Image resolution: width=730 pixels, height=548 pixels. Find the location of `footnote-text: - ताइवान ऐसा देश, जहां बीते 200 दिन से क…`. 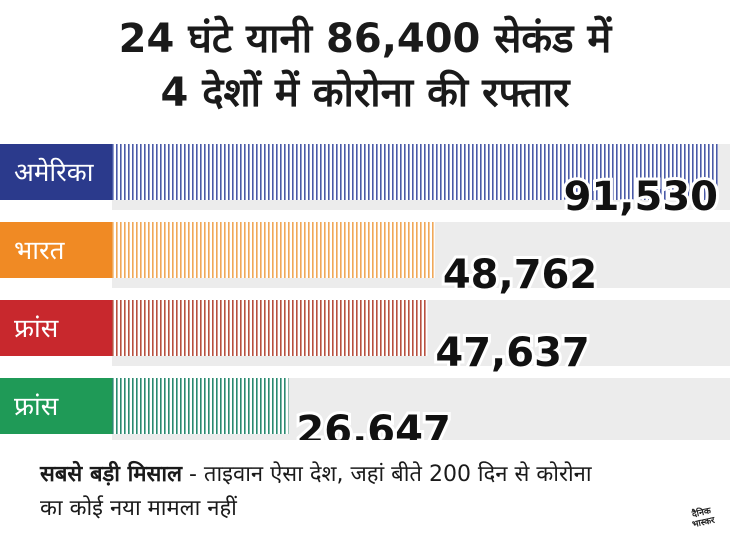

footnote-text: - ताइवान ऐसा देश, जहां बीते 200 दिन से क… is located at coordinates (316, 491).